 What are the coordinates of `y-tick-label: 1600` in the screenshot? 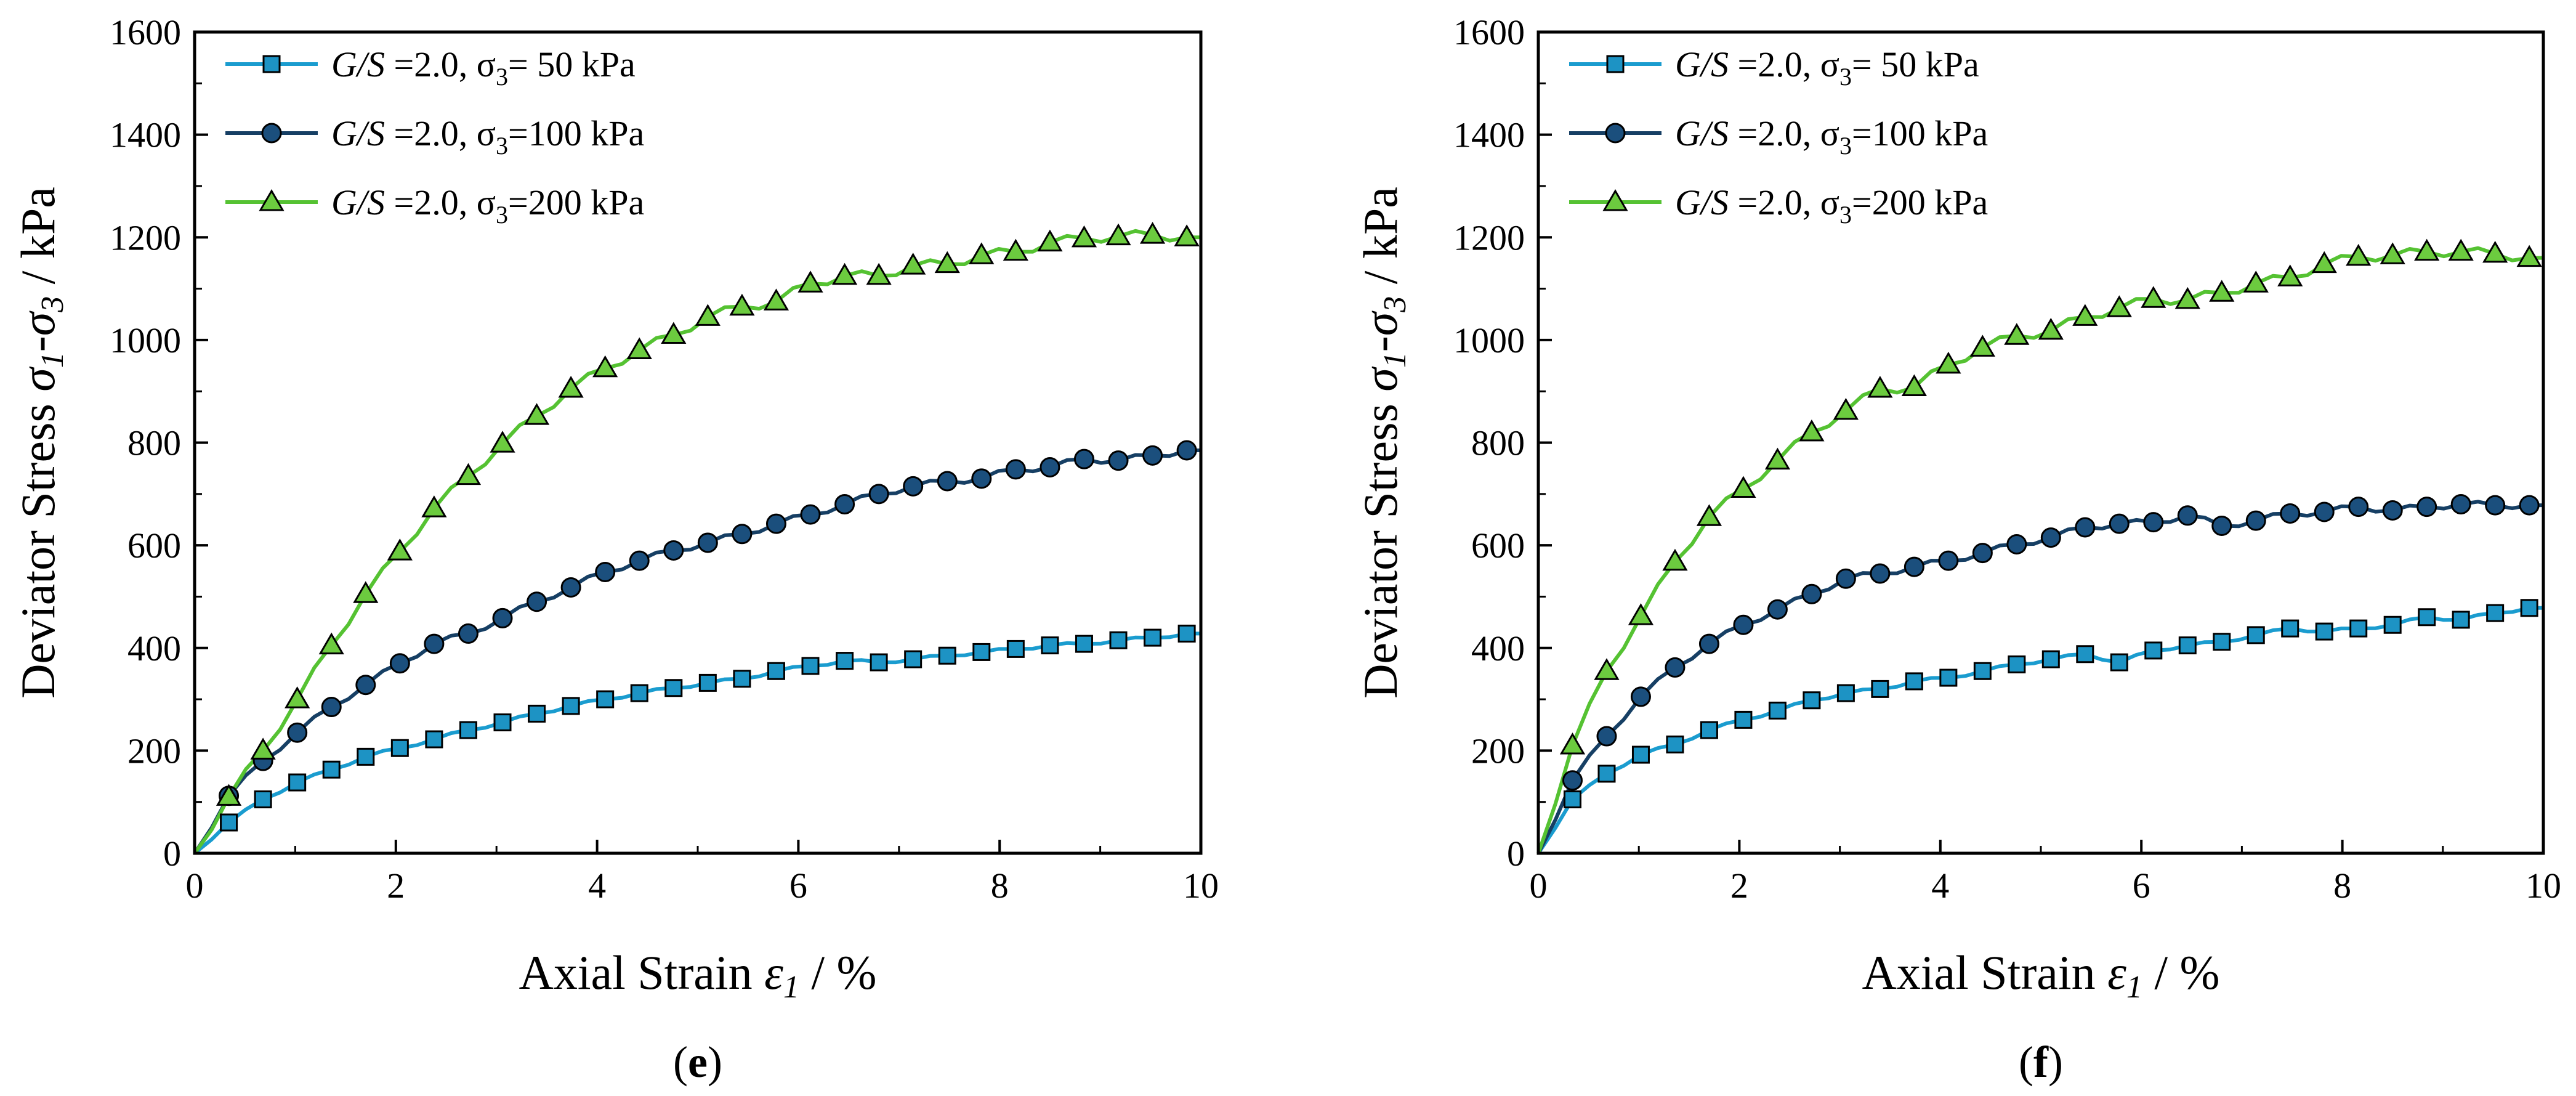 It's located at (1489, 32).